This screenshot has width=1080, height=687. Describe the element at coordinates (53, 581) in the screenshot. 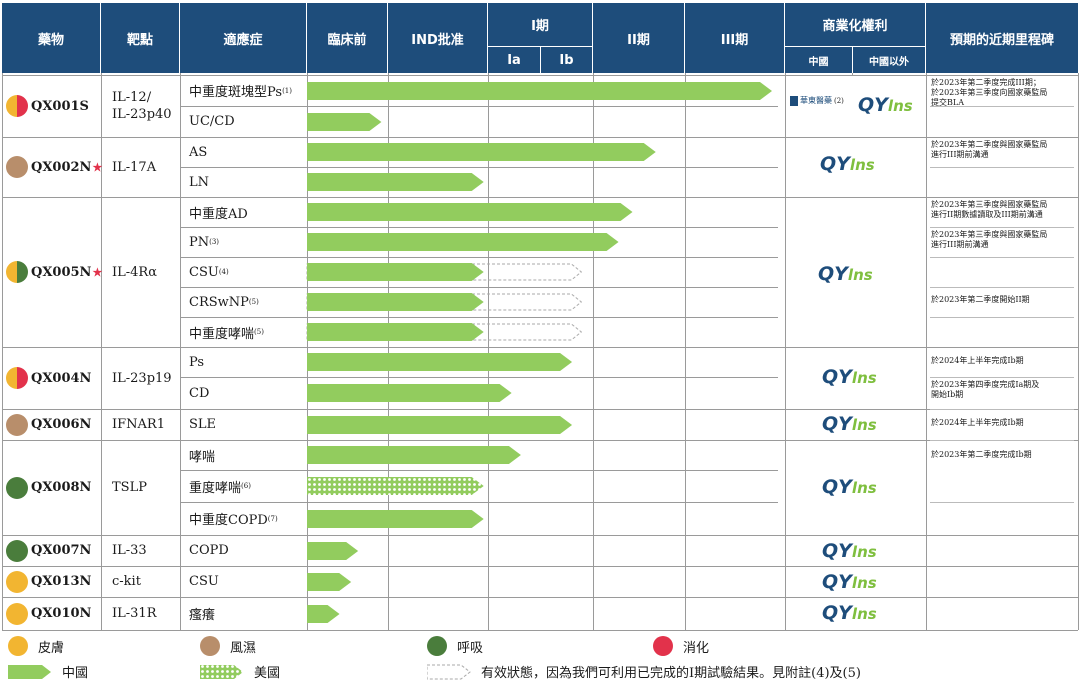

I see `drug-cell: QX013N` at that location.